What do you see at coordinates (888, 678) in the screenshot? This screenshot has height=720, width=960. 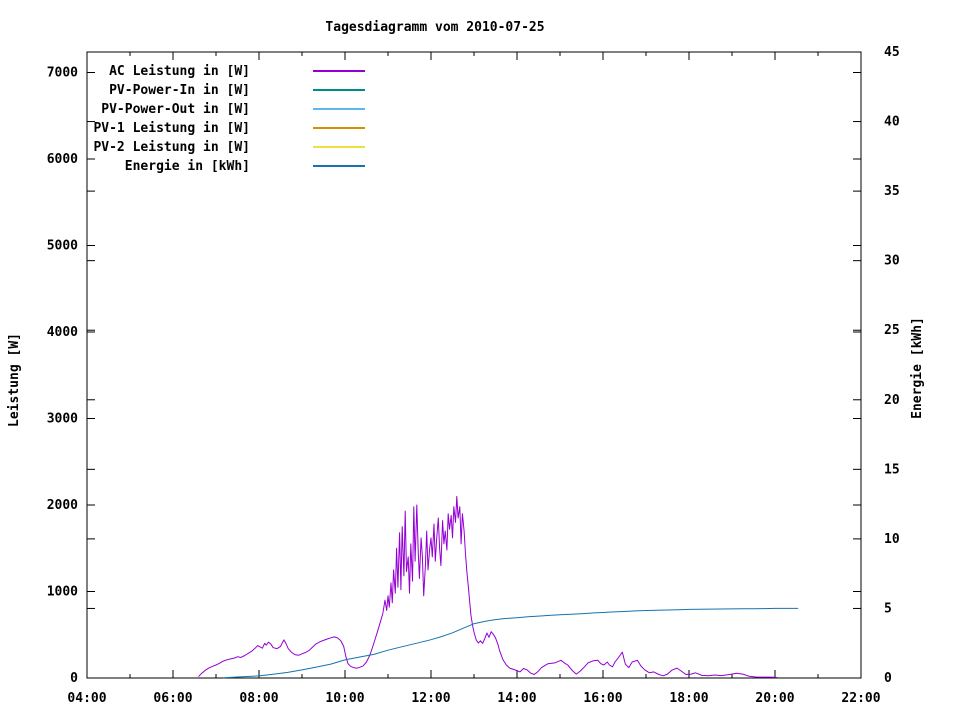 I see `y-right-tick-label: 0` at bounding box center [888, 678].